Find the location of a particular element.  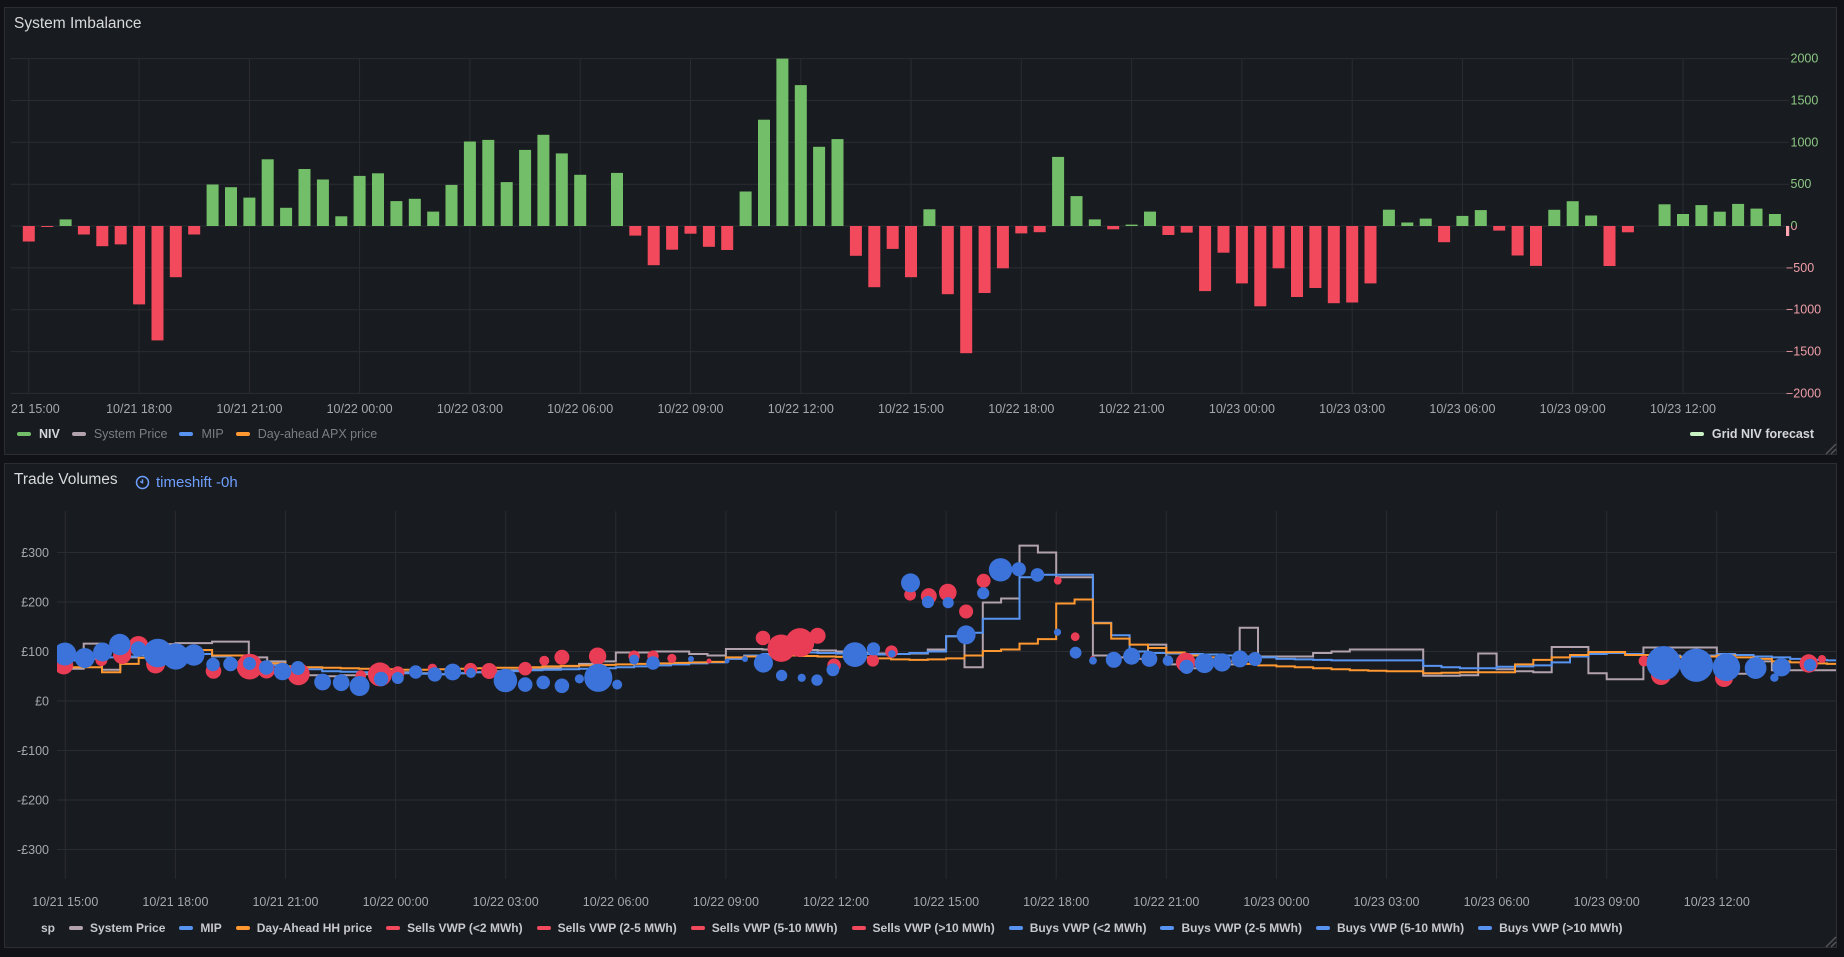

svg-text: 0 is located at coordinates (1794, 226).